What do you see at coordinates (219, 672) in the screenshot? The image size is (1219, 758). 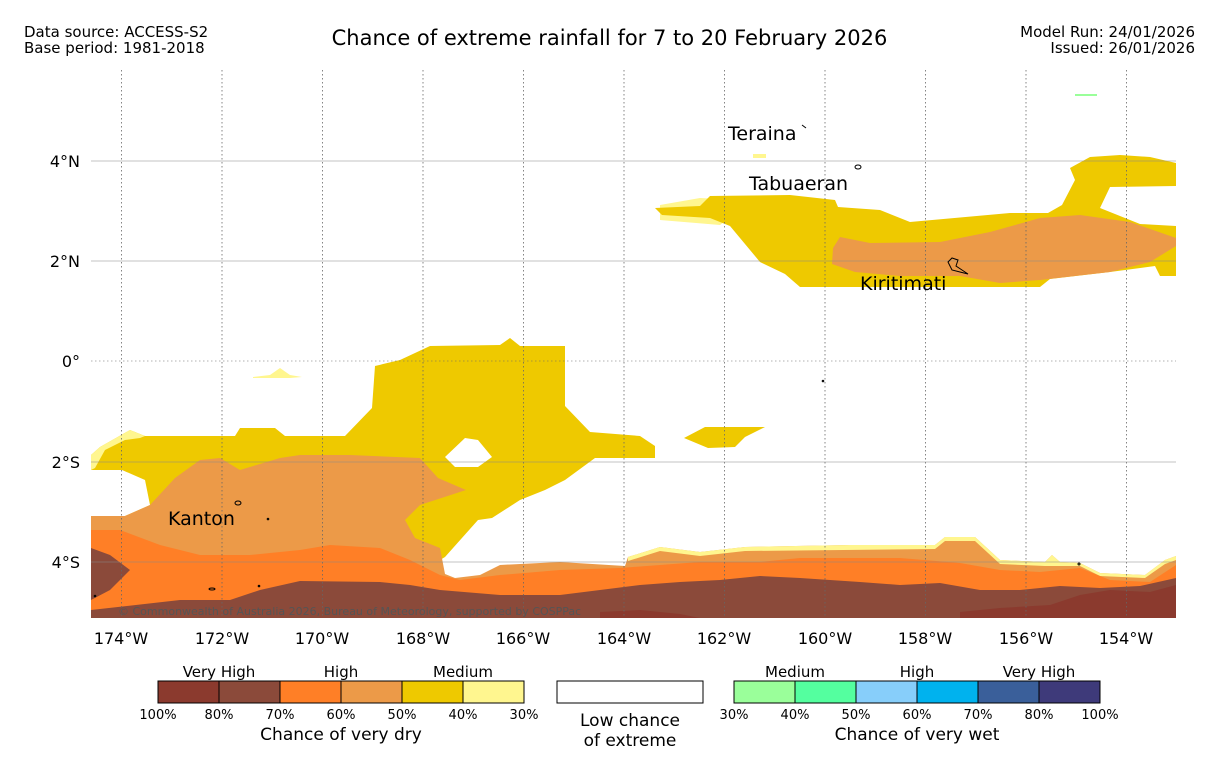 I see `dry-group-very-high: Very High` at bounding box center [219, 672].